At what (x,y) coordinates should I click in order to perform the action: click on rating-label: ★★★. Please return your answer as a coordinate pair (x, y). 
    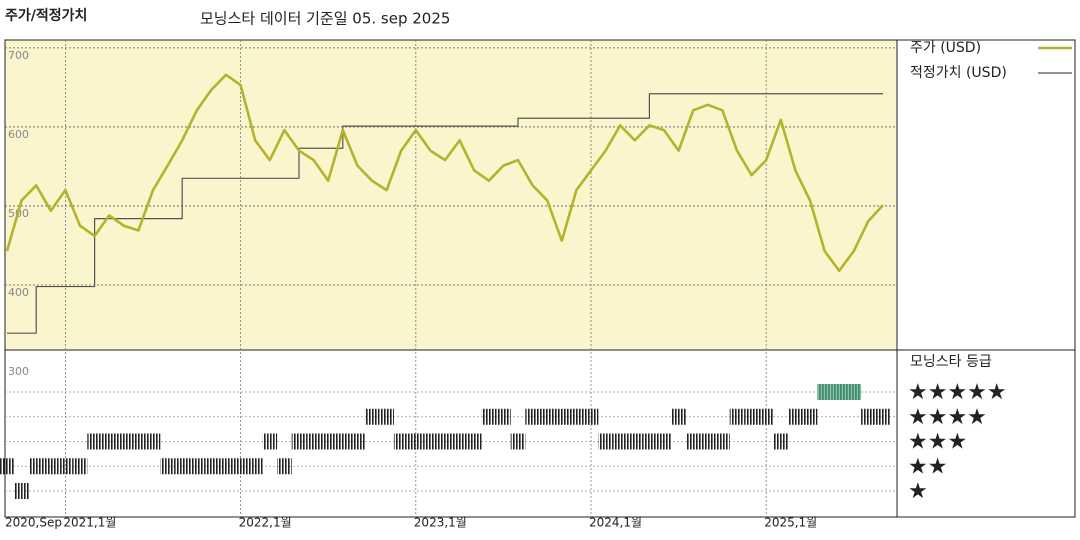
    Looking at the image, I should click on (937, 442).